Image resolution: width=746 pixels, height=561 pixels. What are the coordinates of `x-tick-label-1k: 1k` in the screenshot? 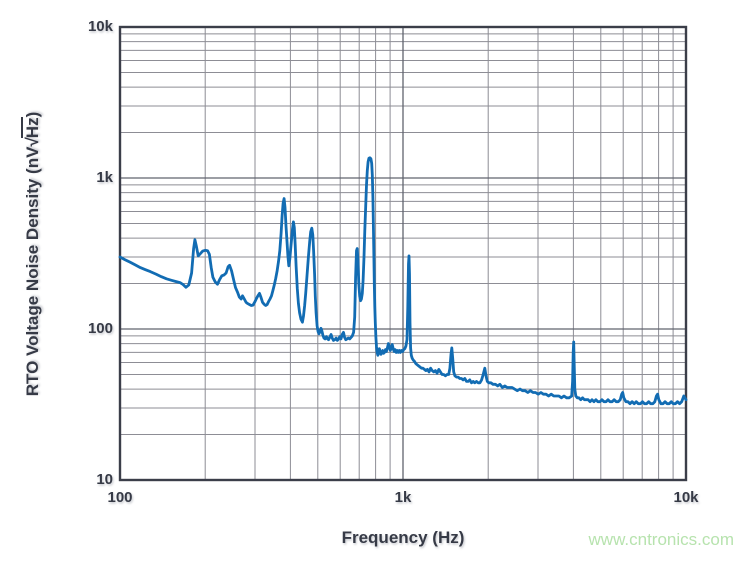 It's located at (403, 497).